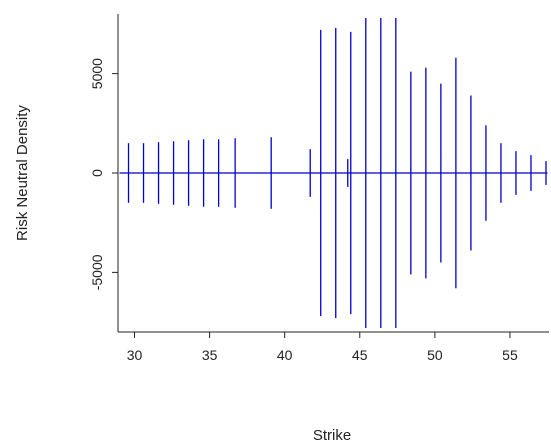  Describe the element at coordinates (210, 355) in the screenshot. I see `x-tick-label-35: 35` at that location.